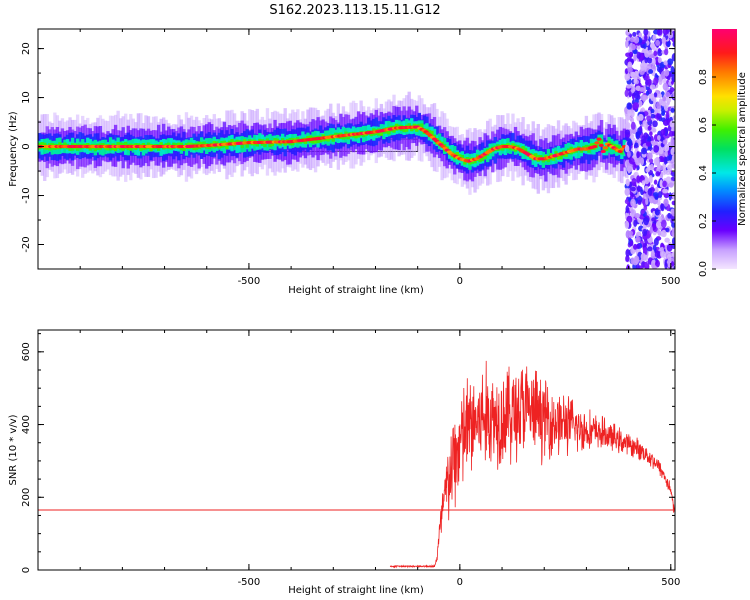 The height and width of the screenshot is (600, 750). I want to click on spectrogram-x-axis-label: Height of straight line (km), so click(356, 290).